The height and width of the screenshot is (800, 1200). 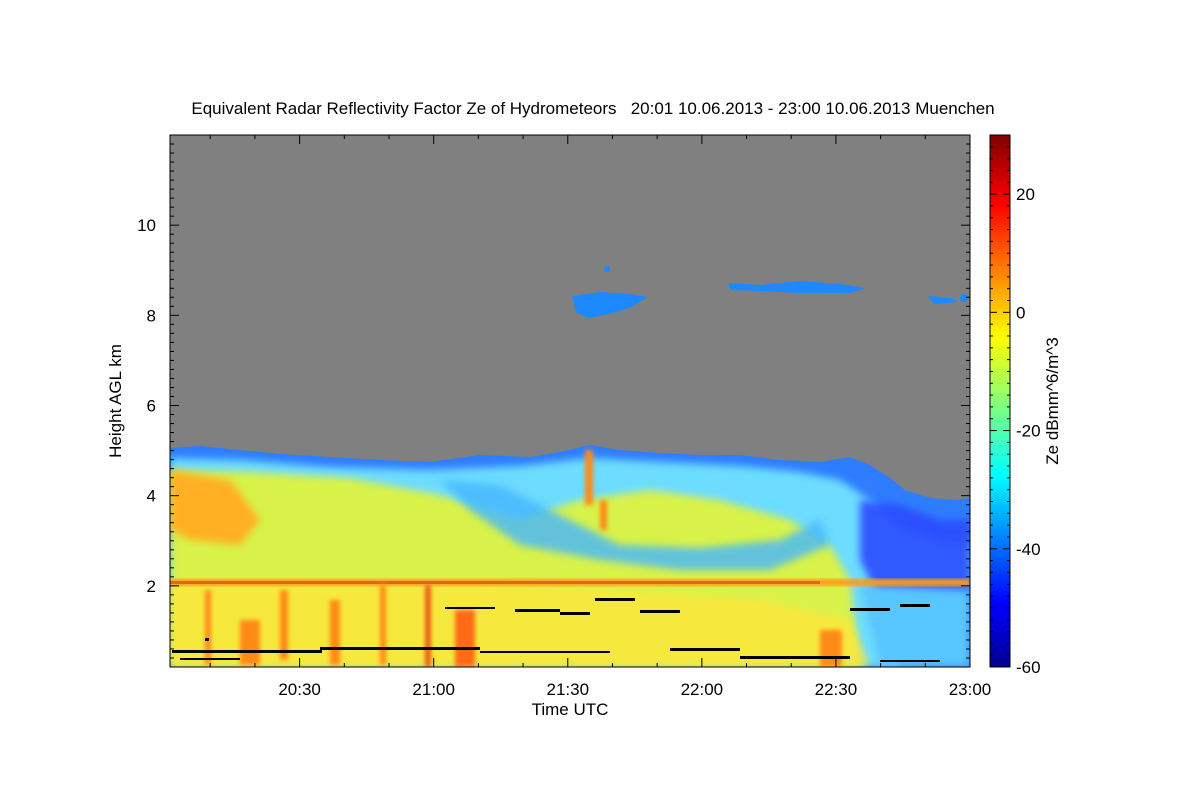 I want to click on y-tick-label: 2, so click(x=151, y=586).